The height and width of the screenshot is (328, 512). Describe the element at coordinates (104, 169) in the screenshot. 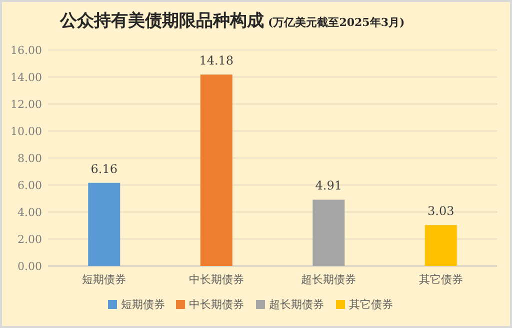

I see `data-label: 6.16` at that location.